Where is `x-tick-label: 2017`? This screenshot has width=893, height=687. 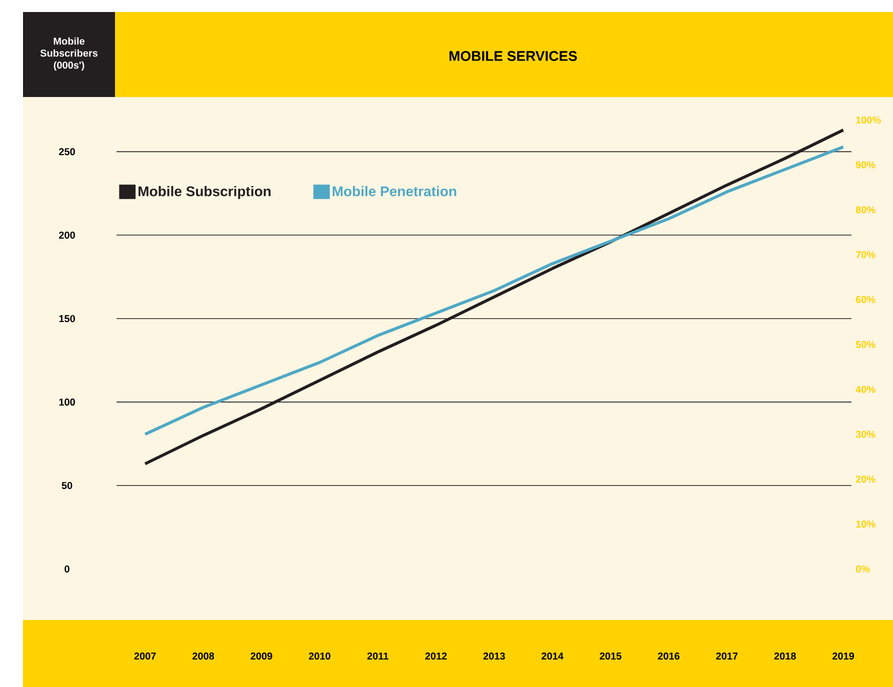 x-tick-label: 2017 is located at coordinates (727, 656).